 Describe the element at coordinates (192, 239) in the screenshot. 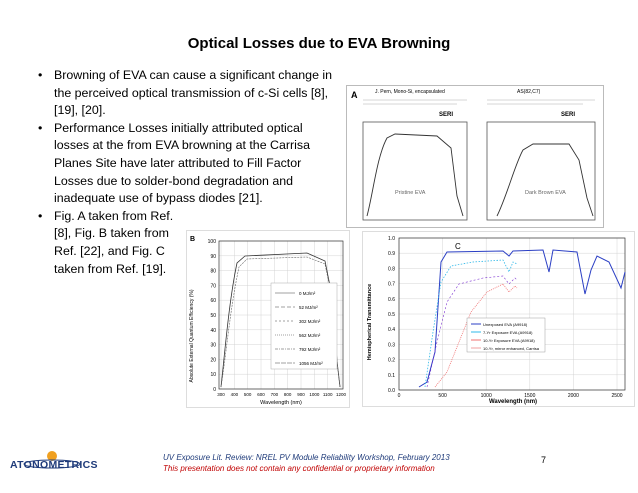

I see `figure-b-letter: B` at that location.